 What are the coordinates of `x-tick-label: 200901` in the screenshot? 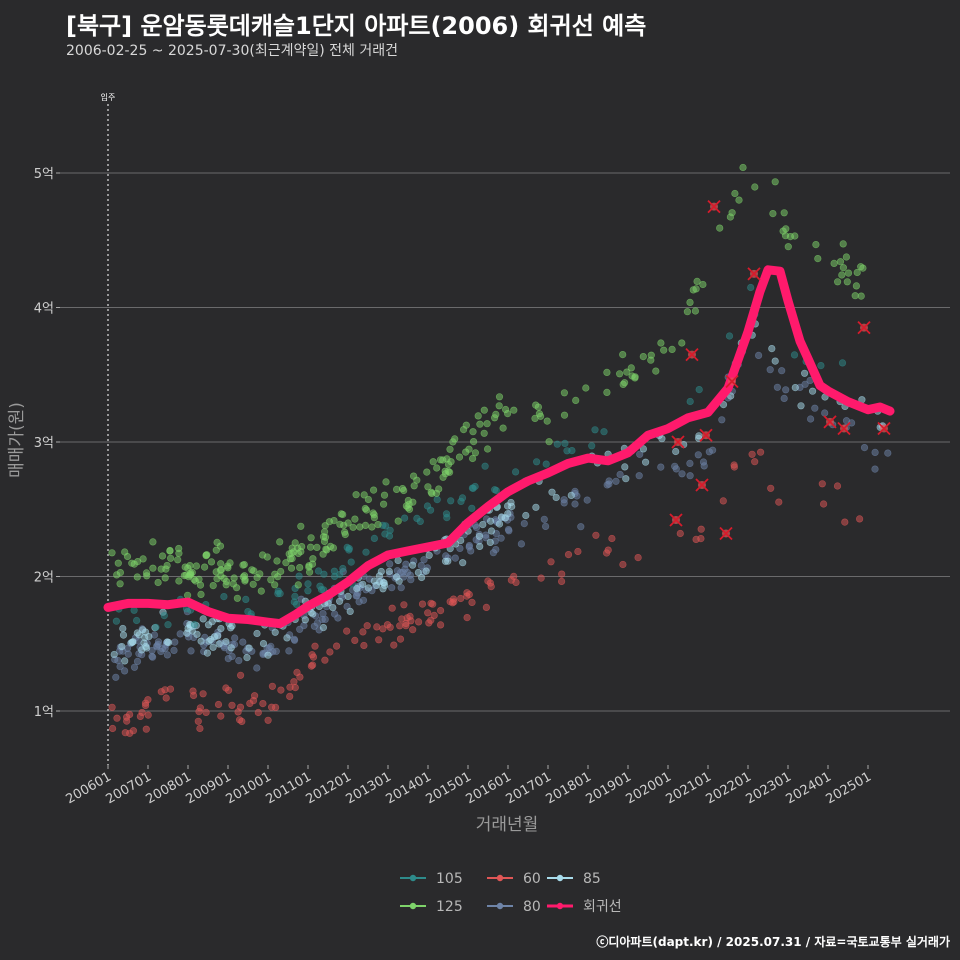 It's located at (209, 788).